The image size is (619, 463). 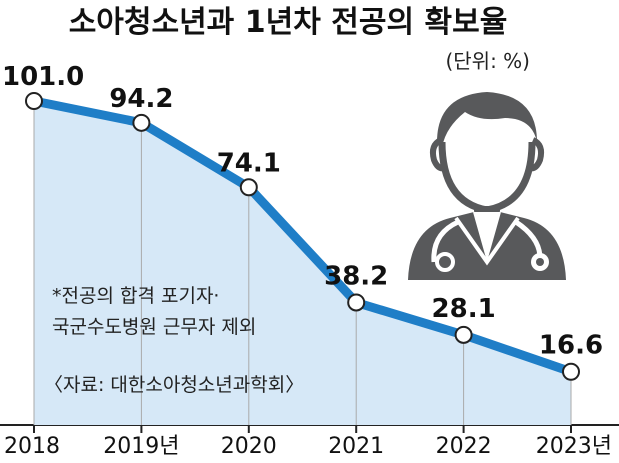 What do you see at coordinates (141, 99) in the screenshot?
I see `value-label: 94.2` at bounding box center [141, 99].